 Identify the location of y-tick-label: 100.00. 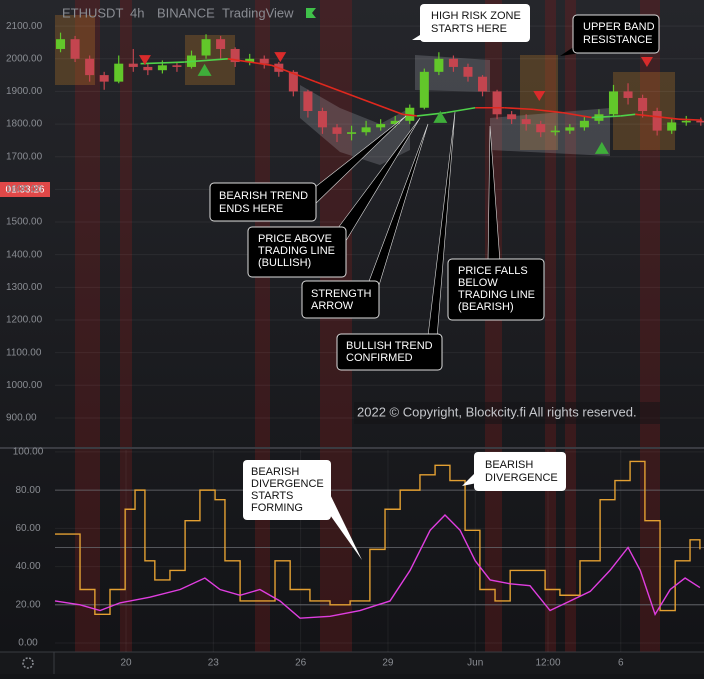
(28, 452).